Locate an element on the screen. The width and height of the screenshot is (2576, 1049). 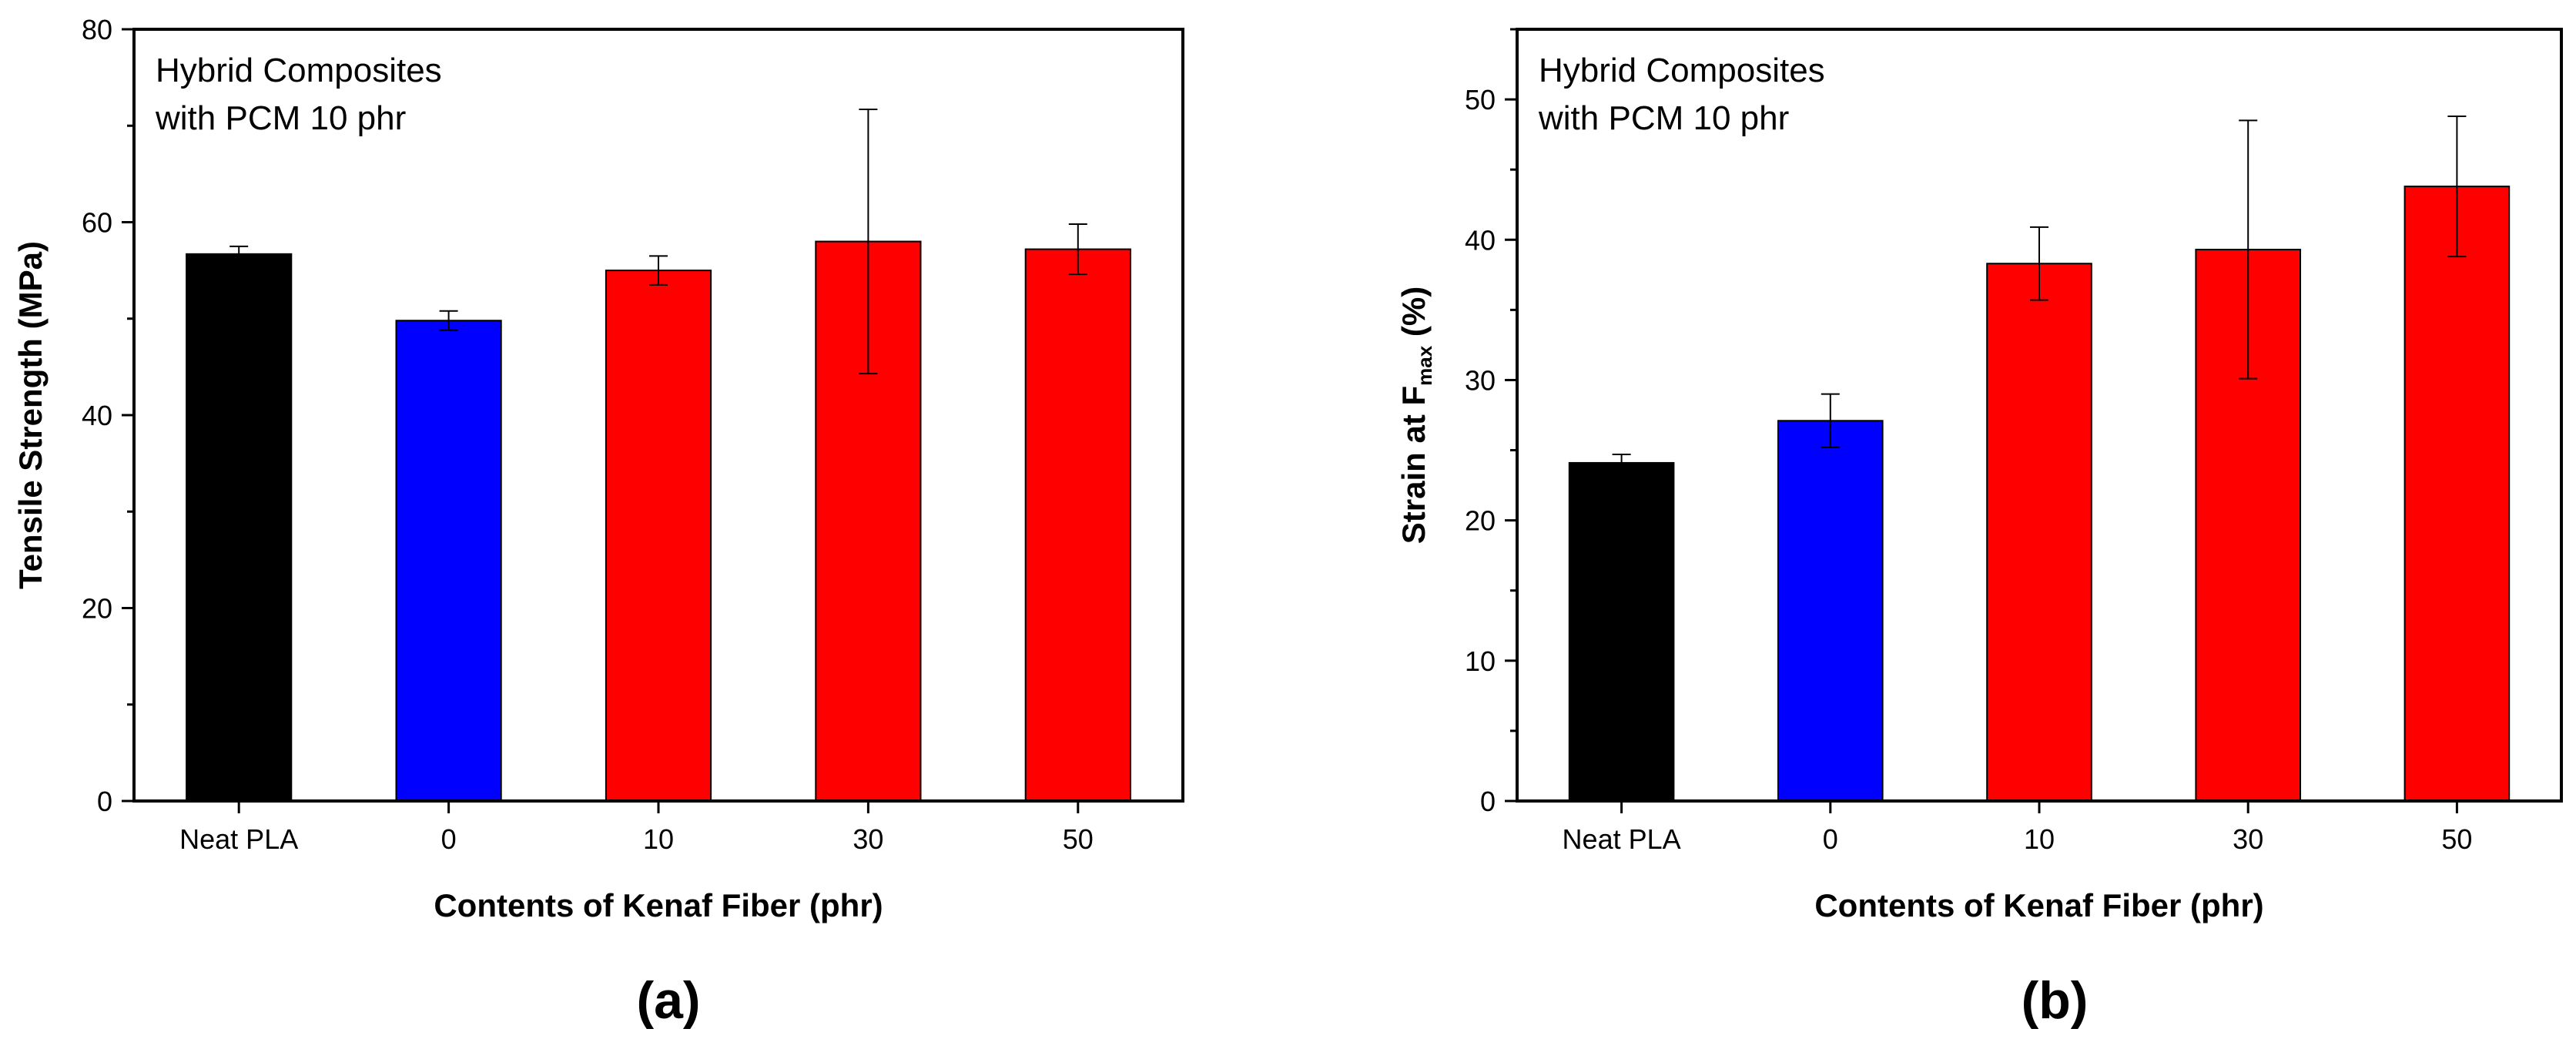
y-tick-label: 10 is located at coordinates (1481, 661).